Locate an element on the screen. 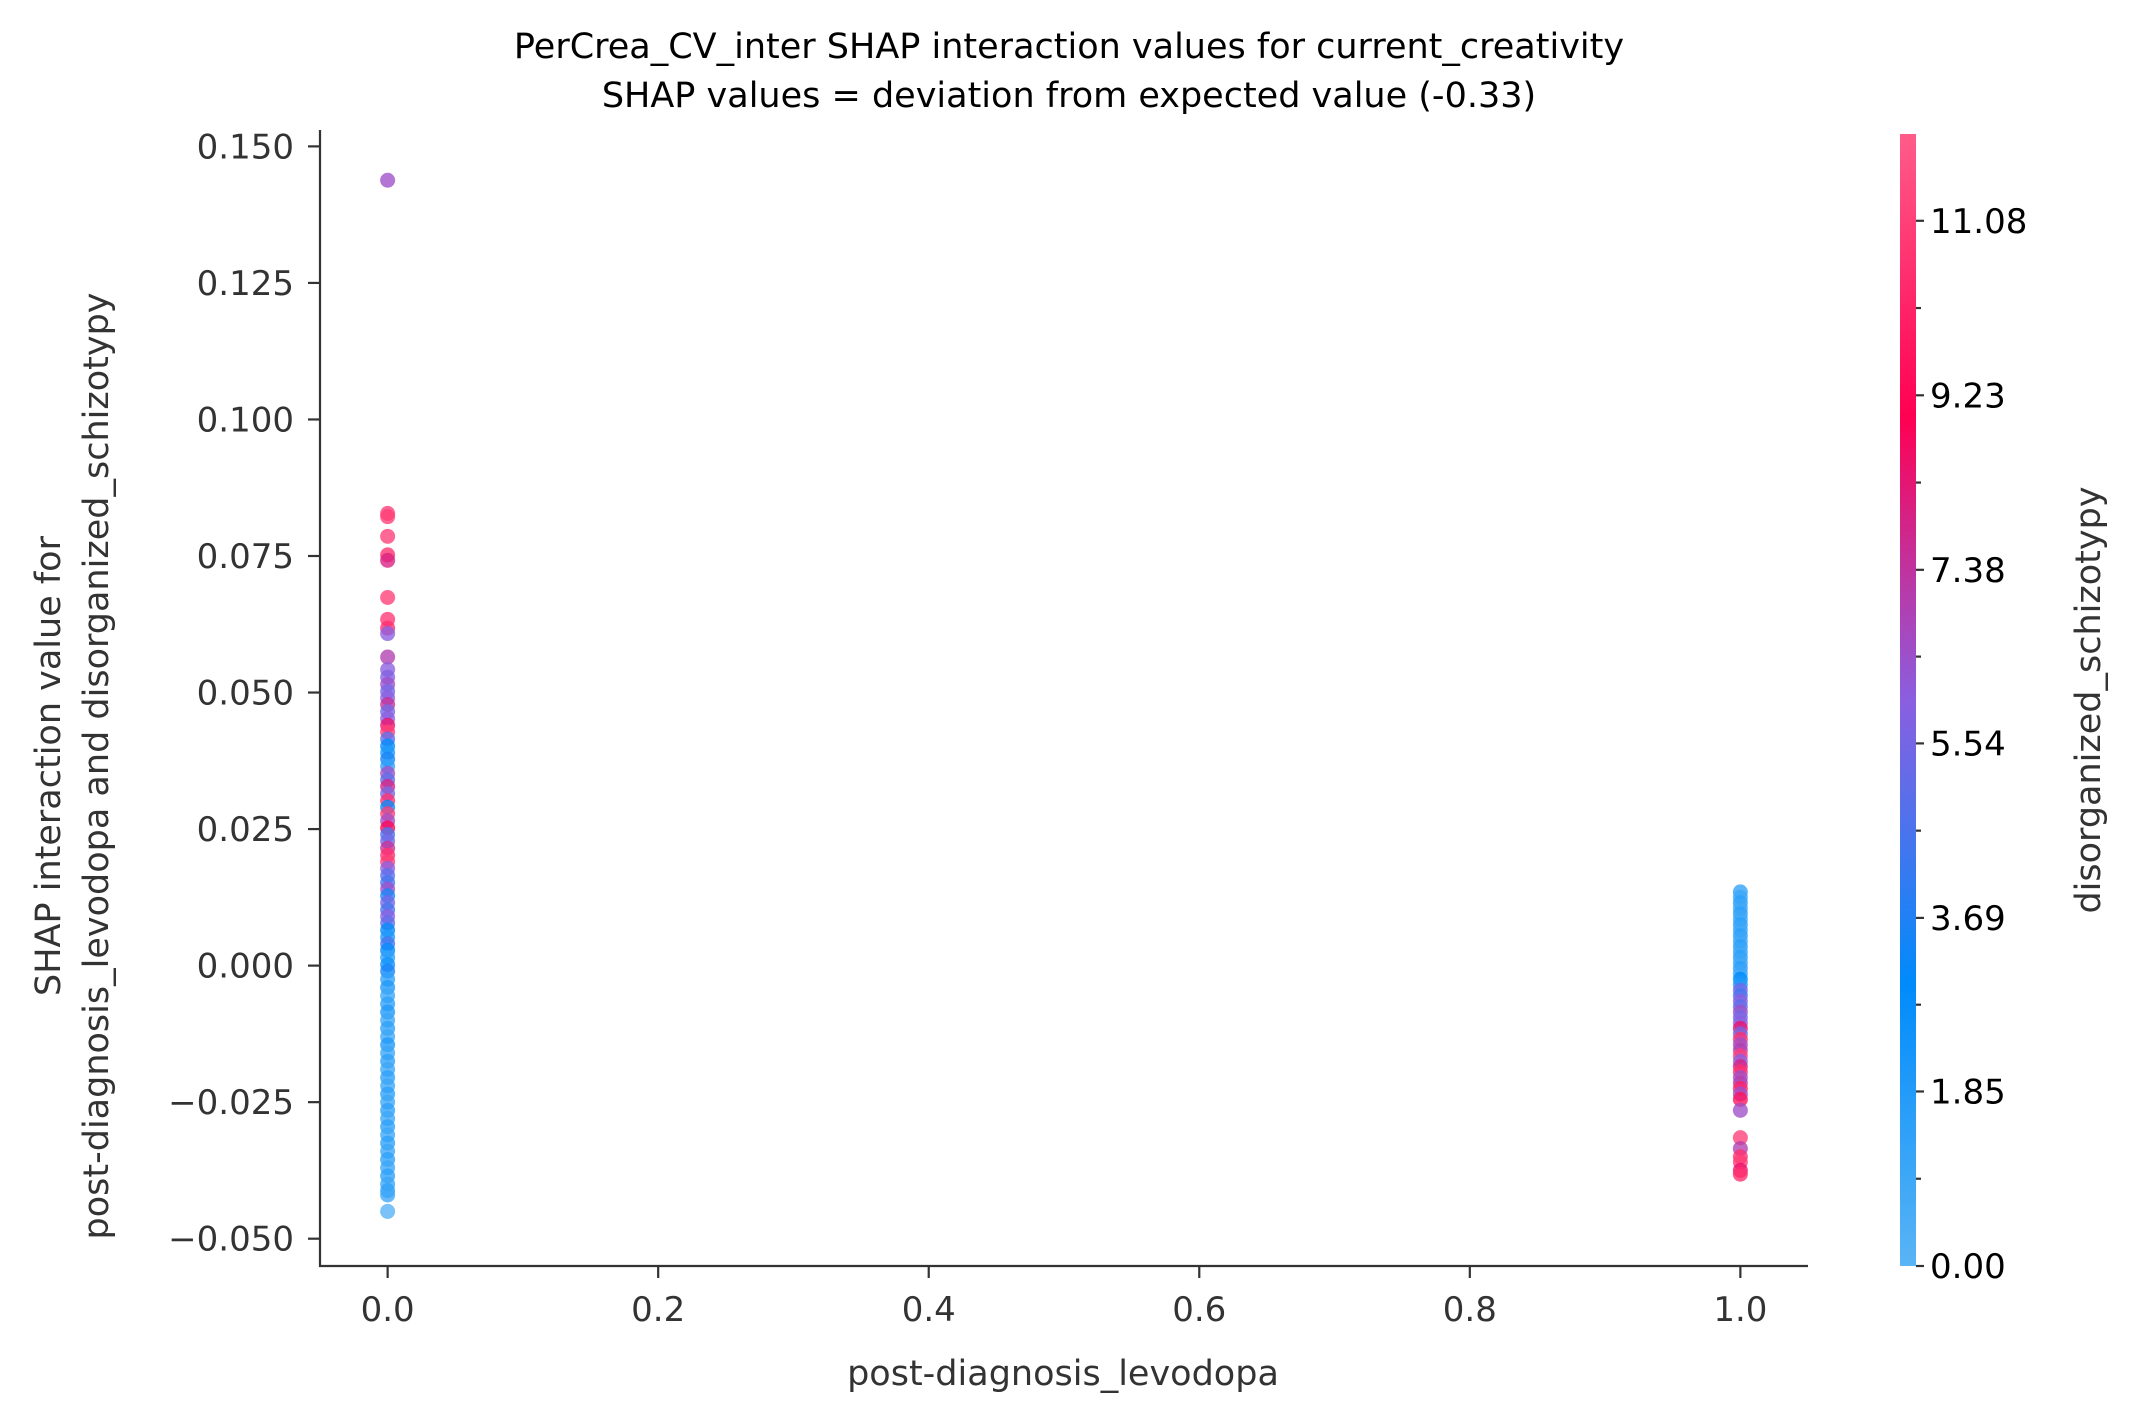  colorbar-tick-label: 9.23 is located at coordinates (1968, 396).